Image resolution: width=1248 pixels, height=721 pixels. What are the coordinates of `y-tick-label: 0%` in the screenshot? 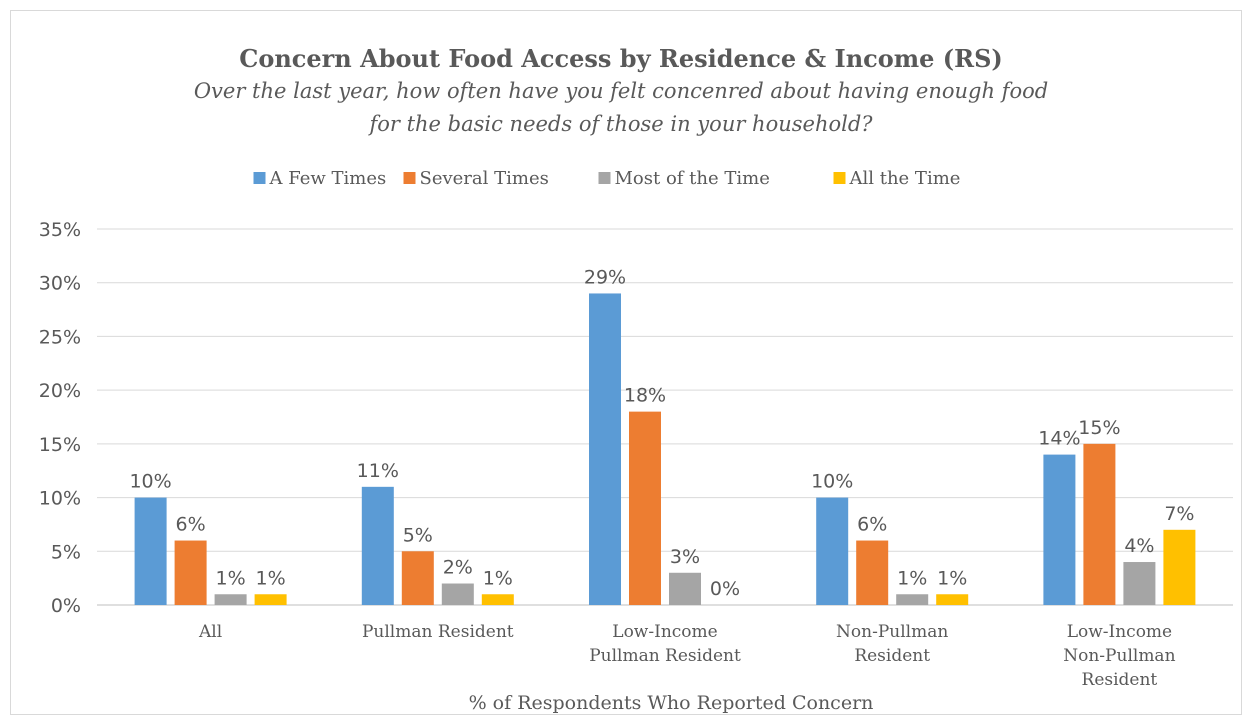 It's located at (66, 606).